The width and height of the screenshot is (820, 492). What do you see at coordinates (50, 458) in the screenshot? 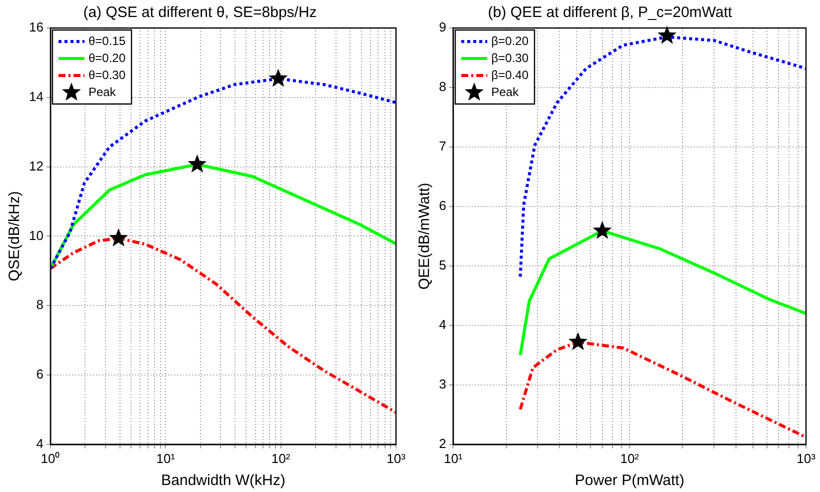
I see `x-tick-label: 10⁰` at bounding box center [50, 458].